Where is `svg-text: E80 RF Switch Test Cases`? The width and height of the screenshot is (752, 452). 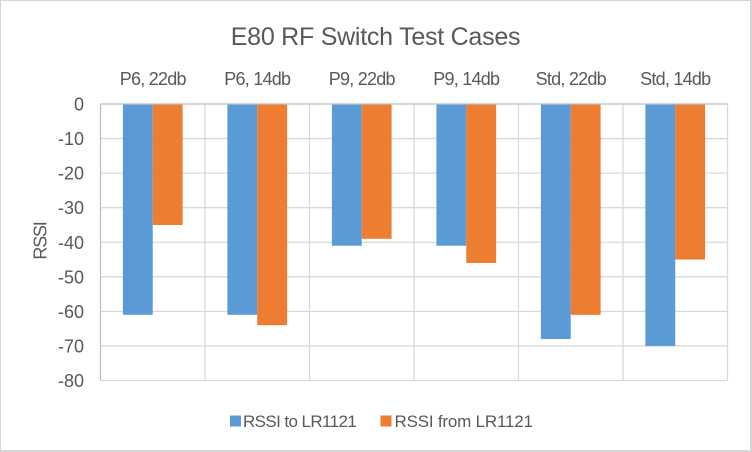 svg-text: E80 RF Switch Test Cases is located at coordinates (375, 37).